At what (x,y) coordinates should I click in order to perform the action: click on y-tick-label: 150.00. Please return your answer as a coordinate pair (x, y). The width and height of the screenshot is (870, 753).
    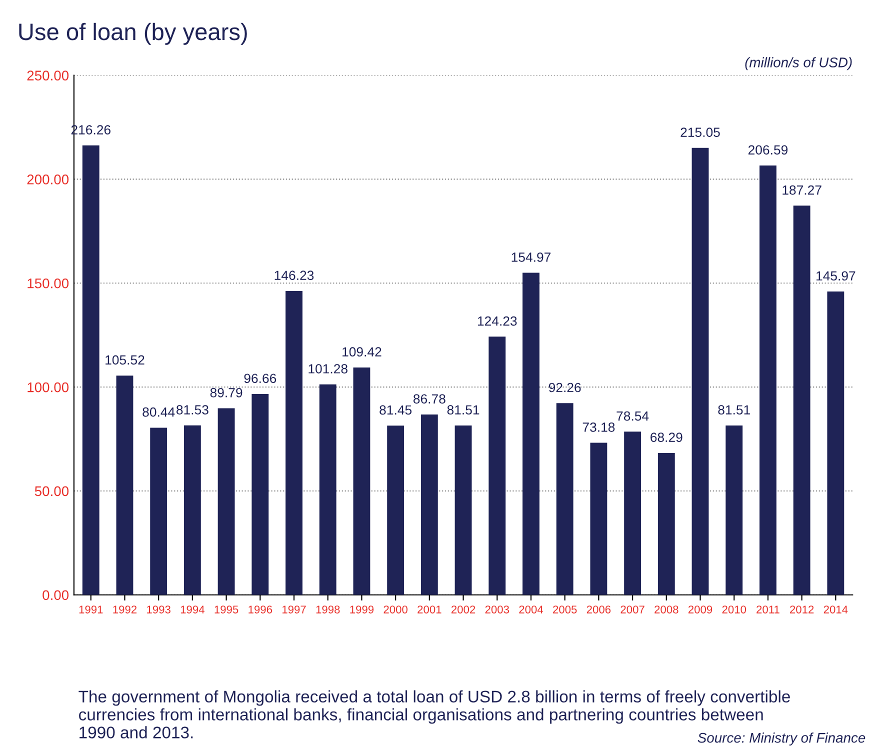
    Looking at the image, I should click on (48, 283).